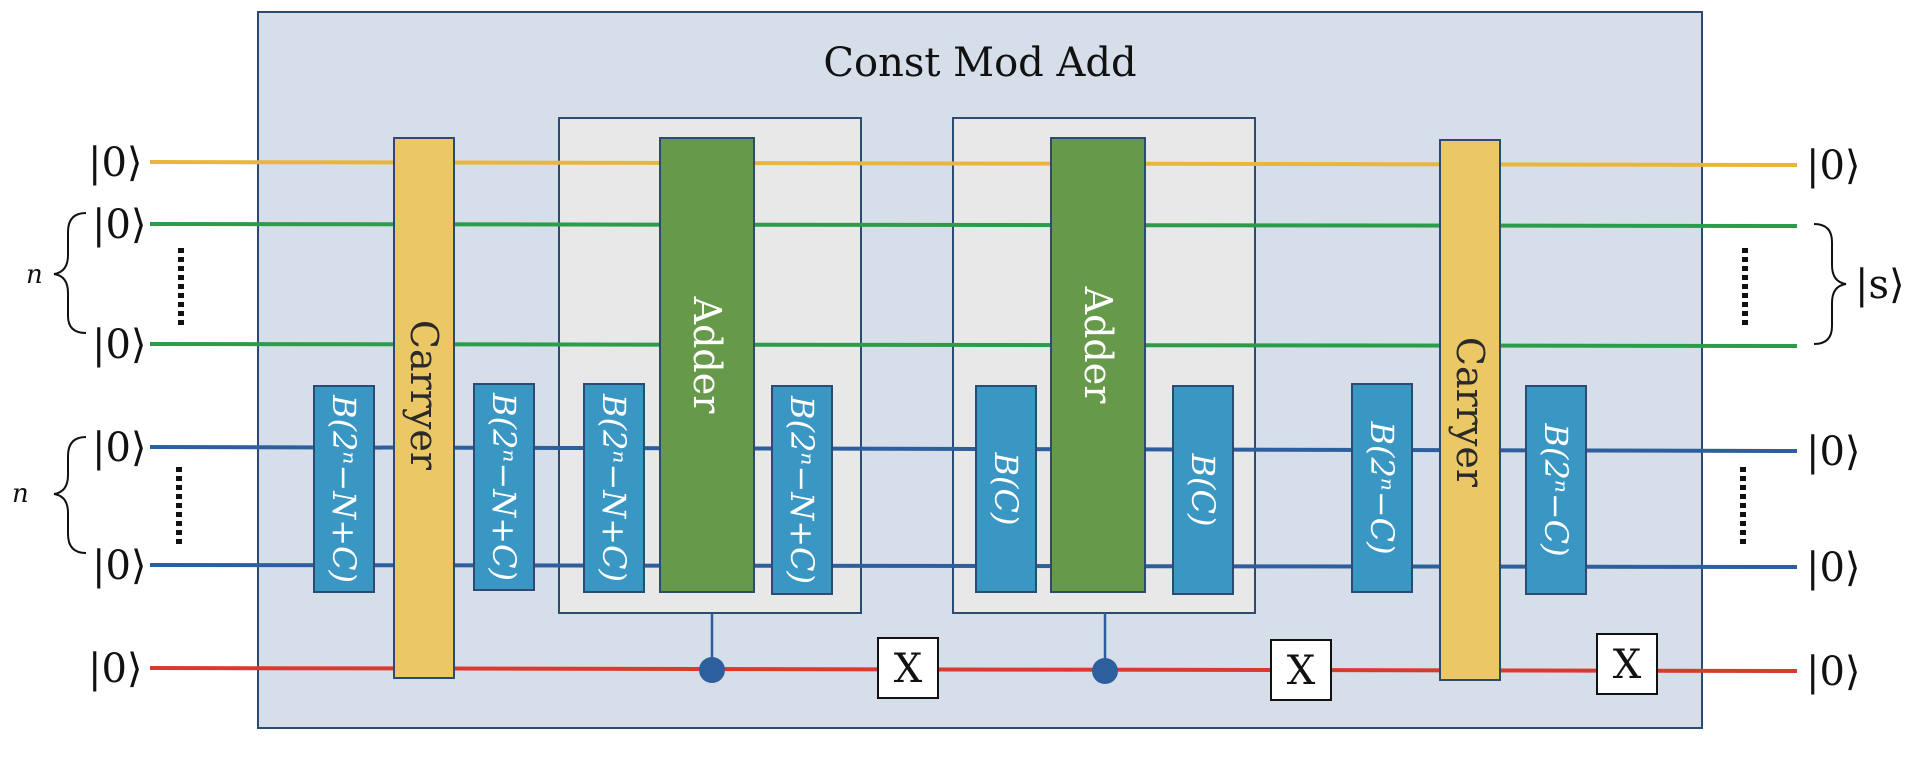 The image size is (1916, 778). I want to click on n-label-bottom: n, so click(20, 494).